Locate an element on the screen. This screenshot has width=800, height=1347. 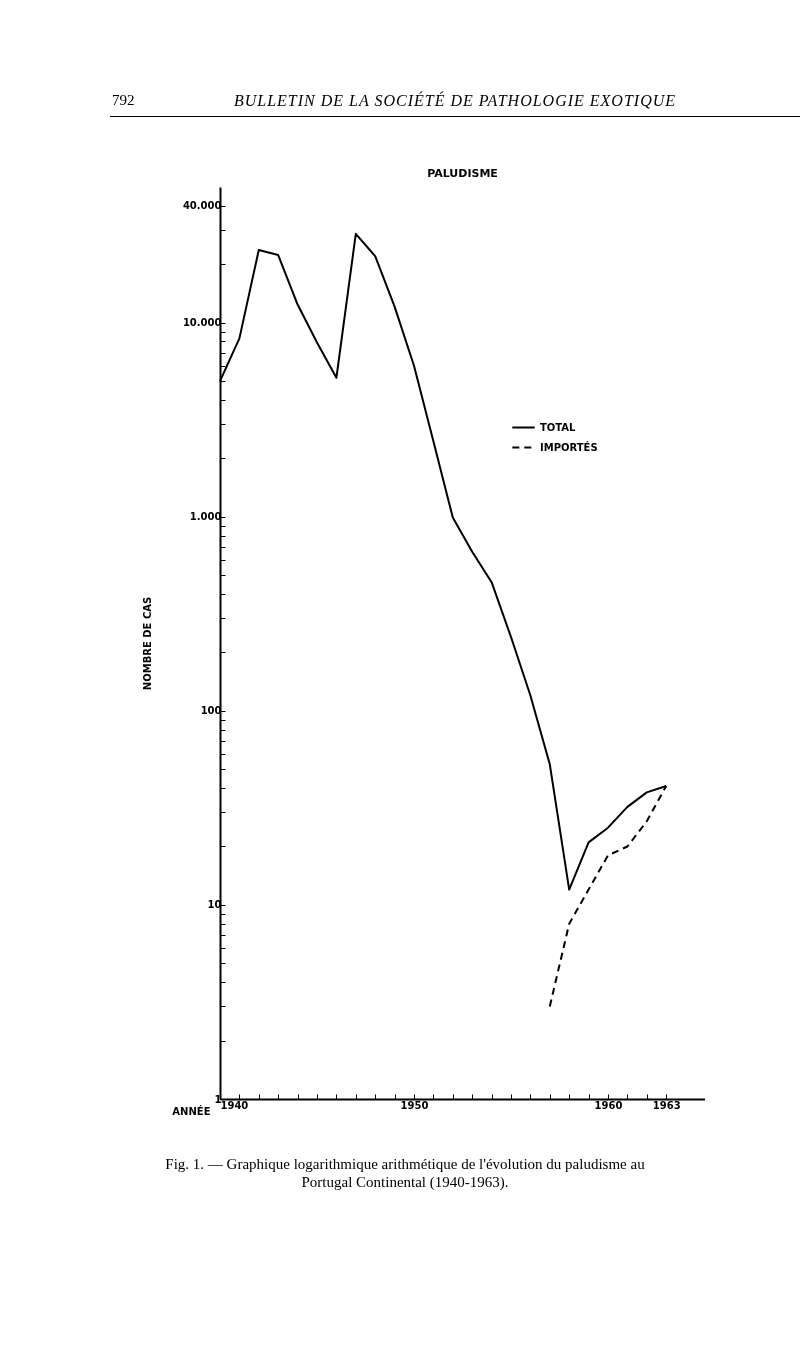
x-axis-title: ANNÉE is located at coordinates (191, 1110).